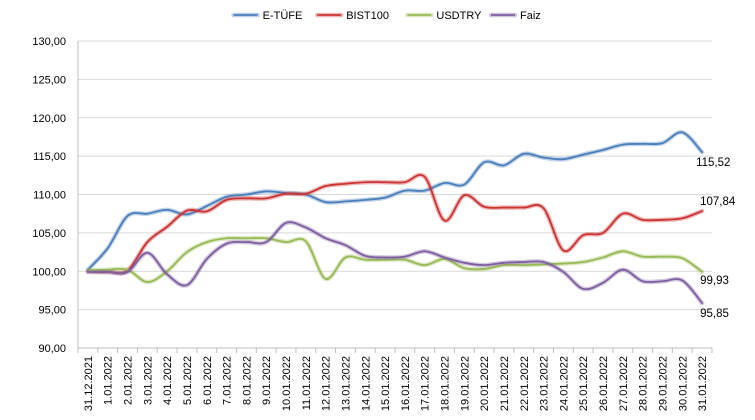 The height and width of the screenshot is (420, 755). Describe the element at coordinates (327, 383) in the screenshot. I see `x-tick-label: 12.01.2022` at that location.